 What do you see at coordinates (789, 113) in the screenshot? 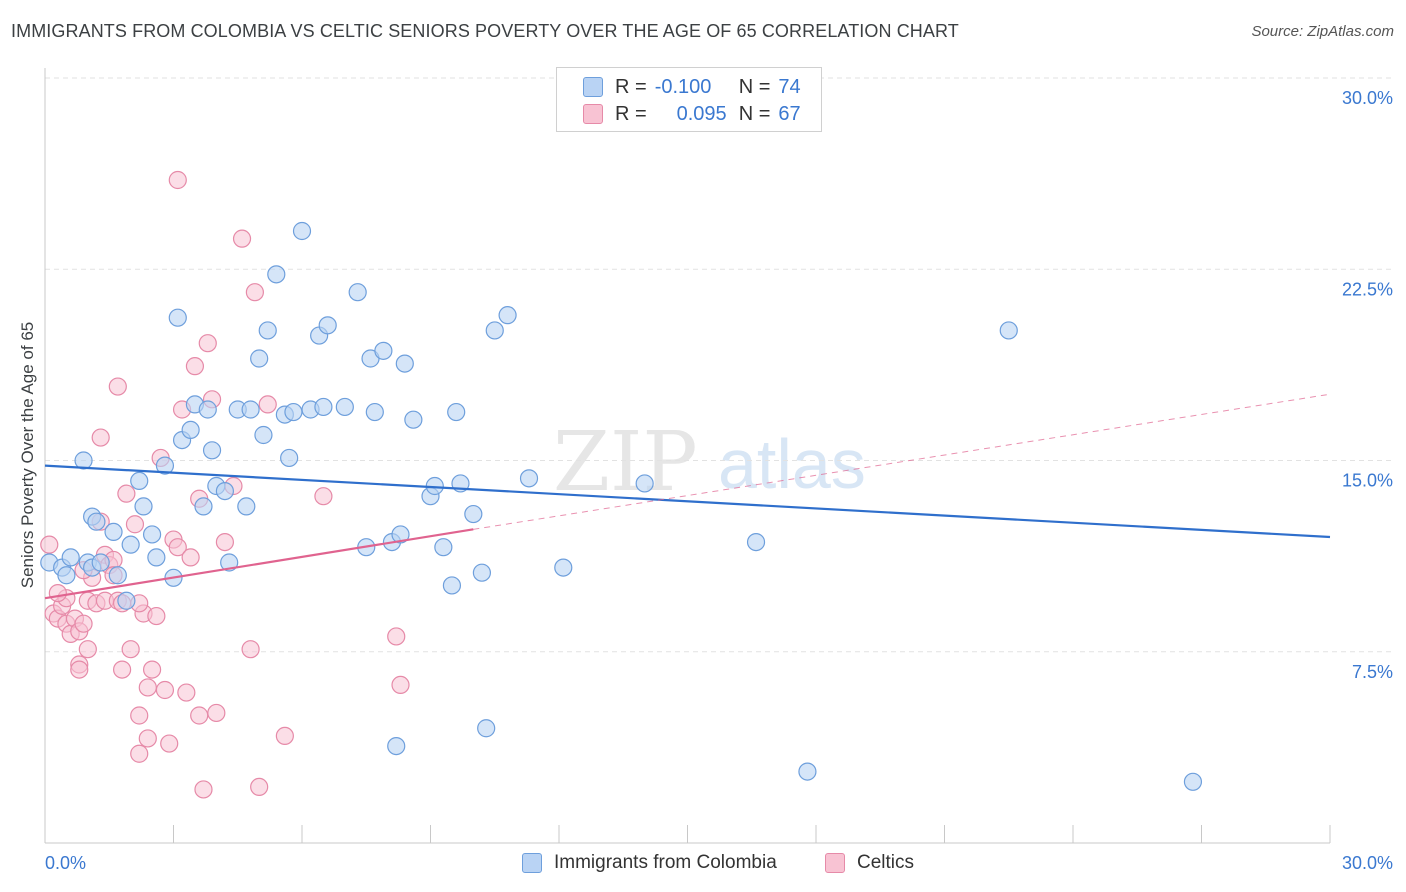
I see `legend-n-value: 67` at bounding box center [789, 113].